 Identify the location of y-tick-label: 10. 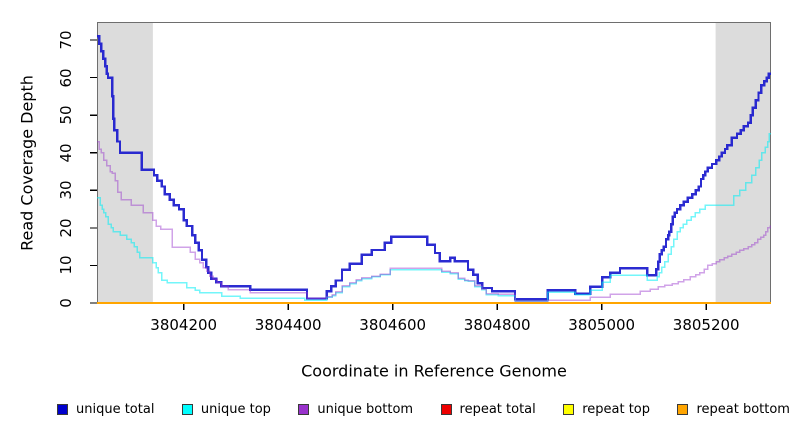
(66, 265).